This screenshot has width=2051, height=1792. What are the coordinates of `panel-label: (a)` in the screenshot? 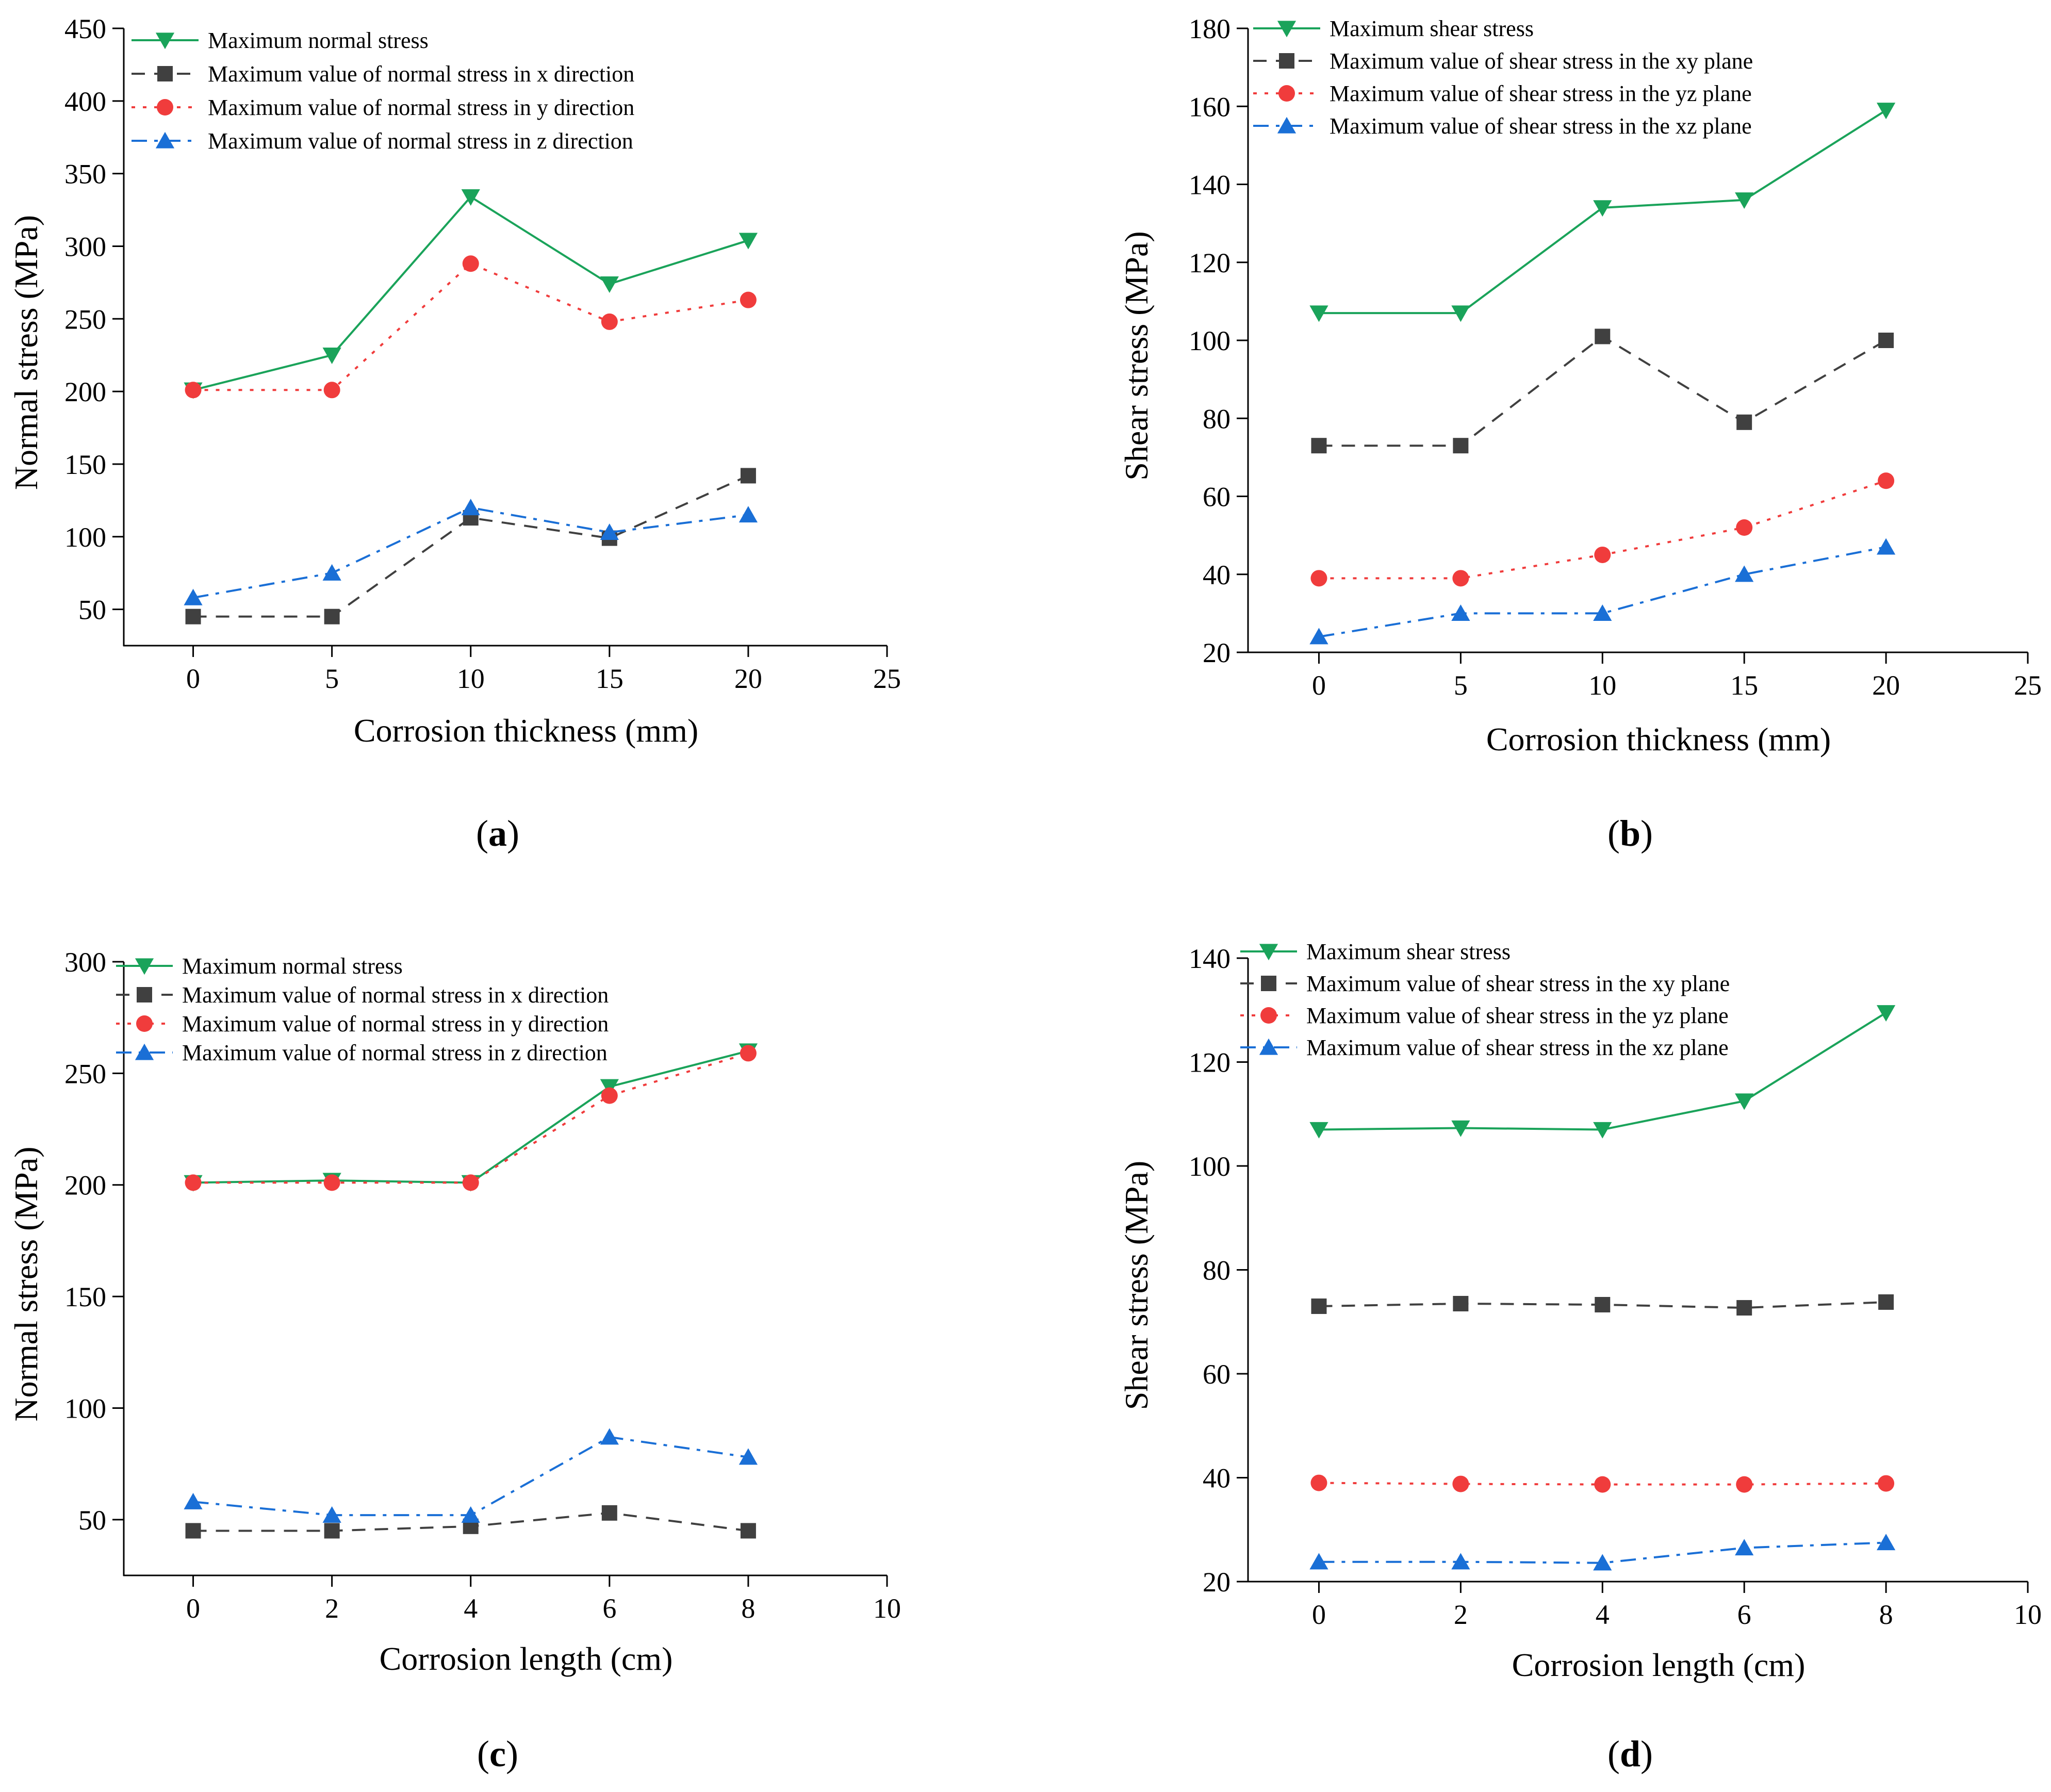 It's located at (497, 833).